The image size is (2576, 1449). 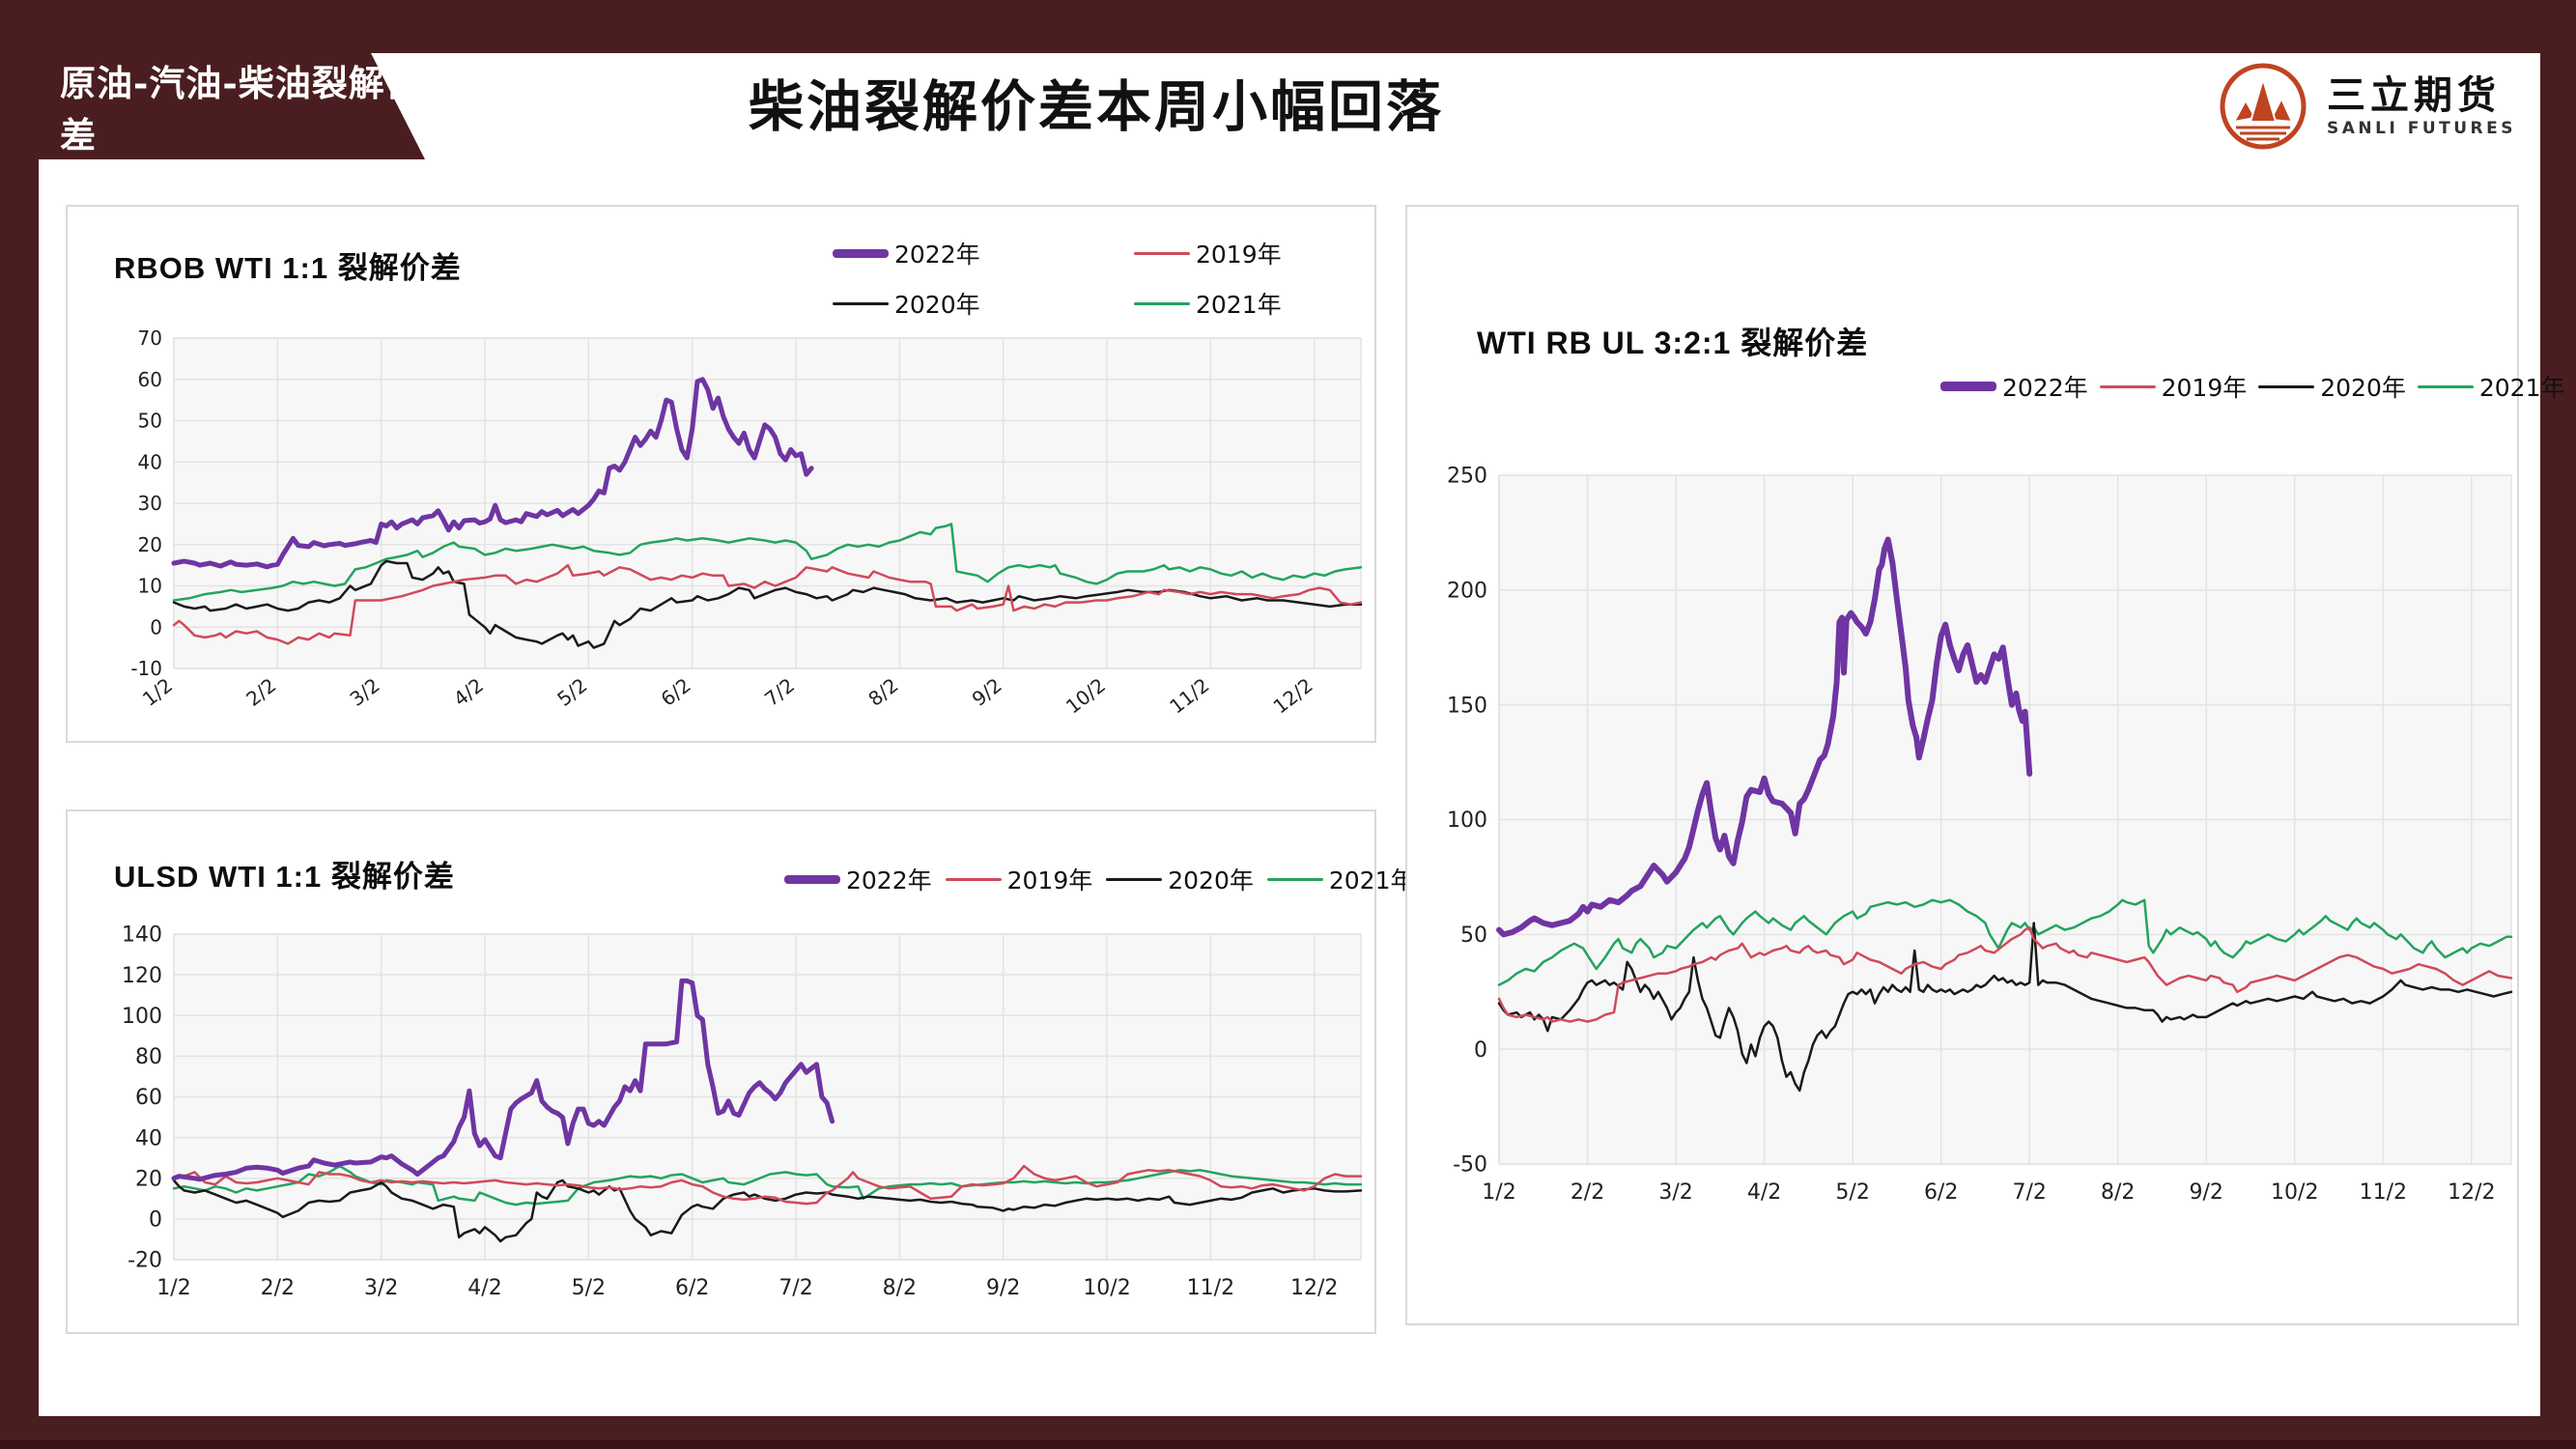 What do you see at coordinates (148, 1138) in the screenshot?
I see `svg-text: 40` at bounding box center [148, 1138].